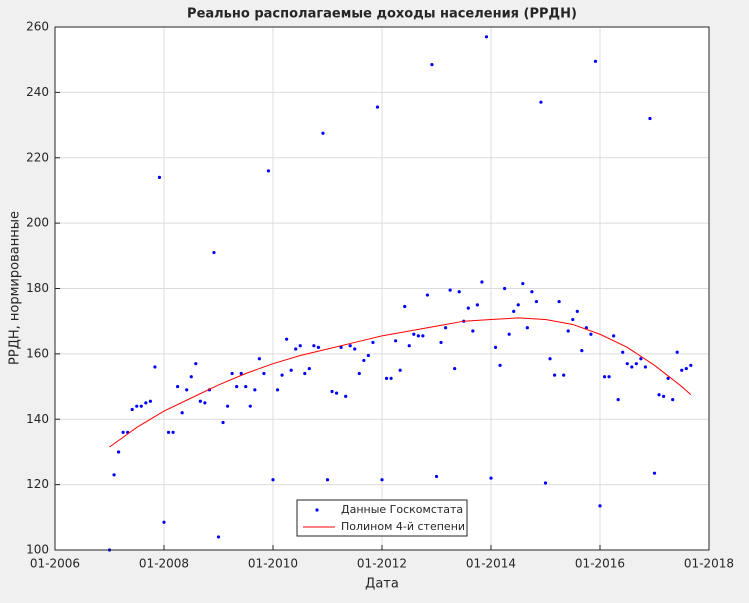 This screenshot has width=749, height=603. I want to click on legend-box, so click(382, 518).